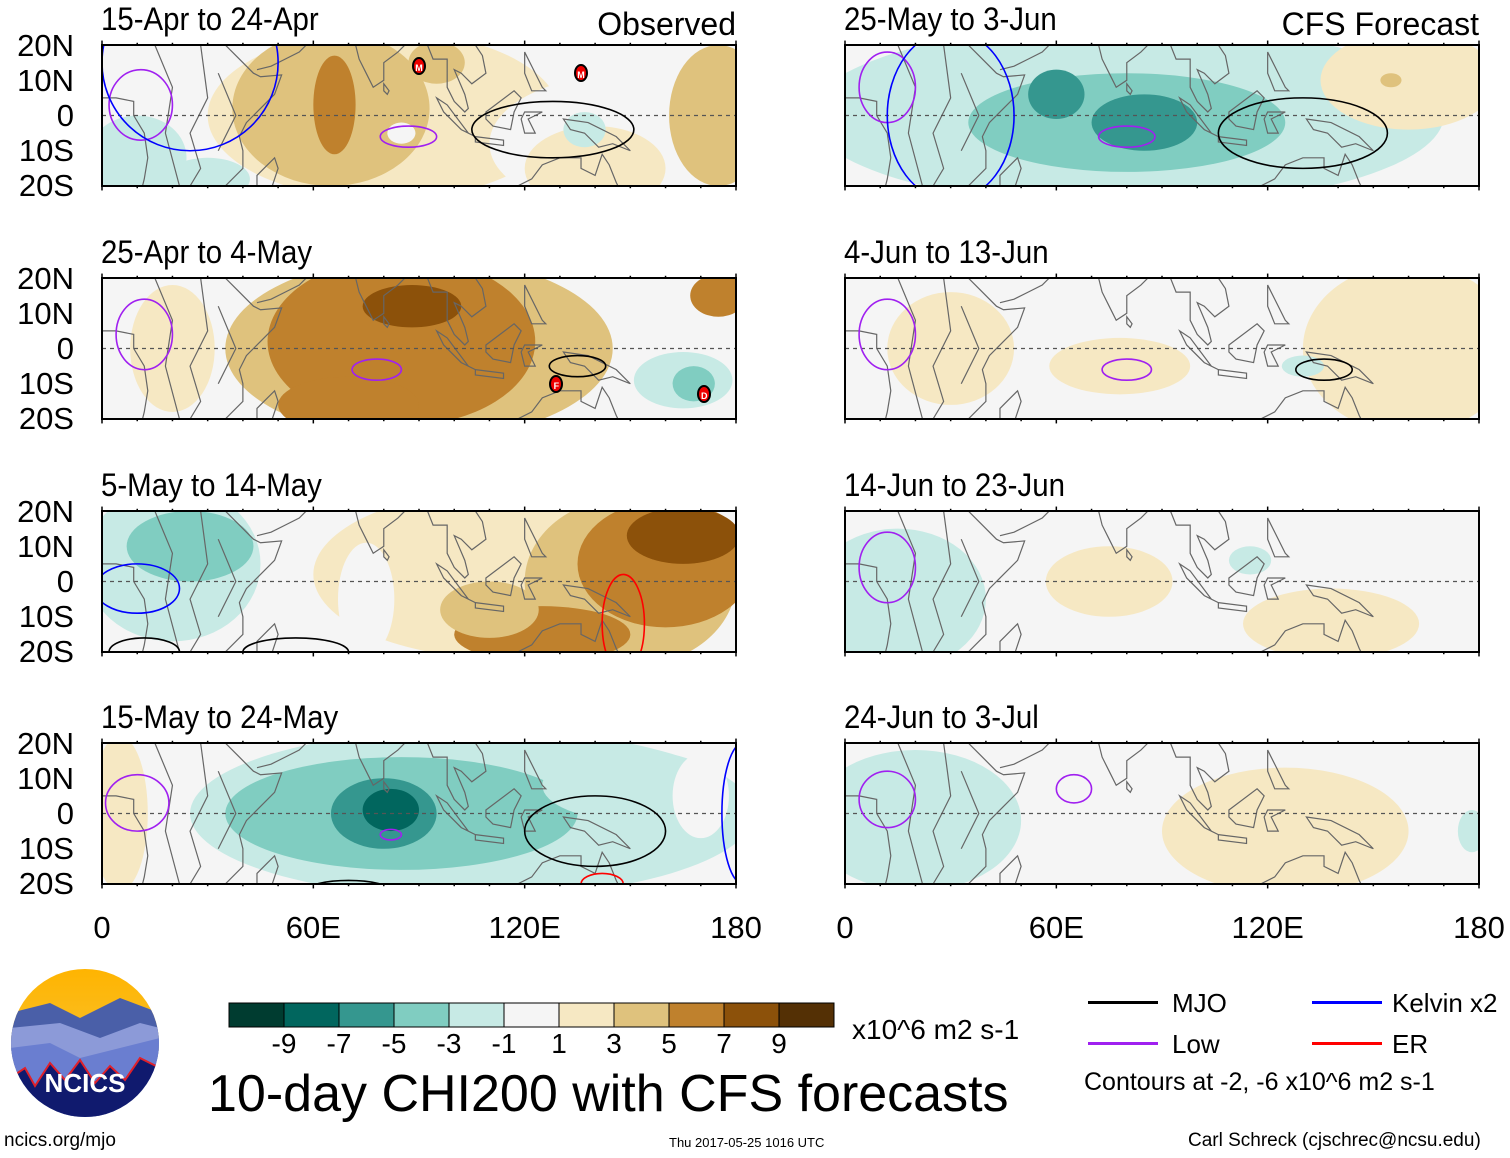 Image resolution: width=1510 pixels, height=1158 pixels. What do you see at coordinates (207, 252) in the screenshot?
I see `panel-title: 25-Apr to 4-May` at bounding box center [207, 252].